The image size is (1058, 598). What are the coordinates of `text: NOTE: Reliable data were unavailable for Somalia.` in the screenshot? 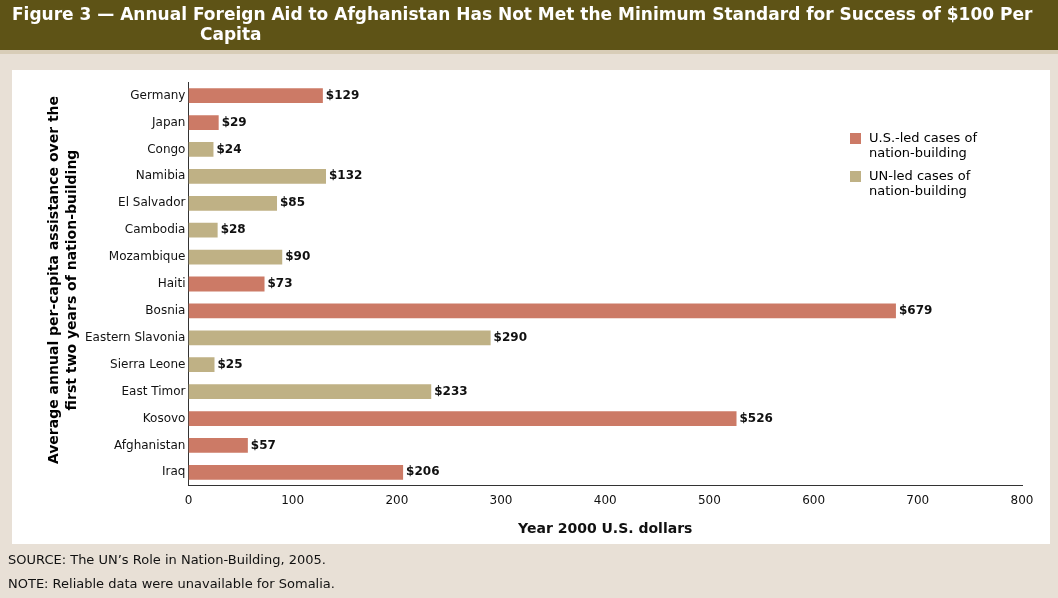 It's located at (171, 584).